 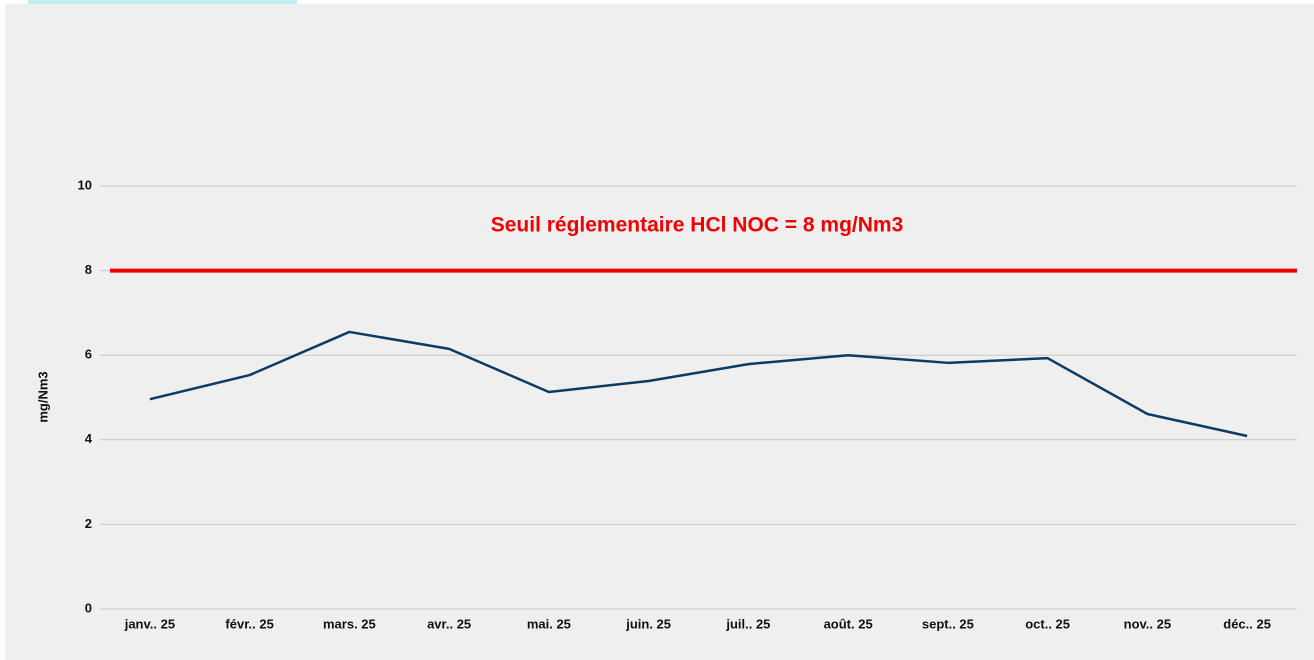 What do you see at coordinates (88, 354) in the screenshot?
I see `y-tick-label: 6` at bounding box center [88, 354].